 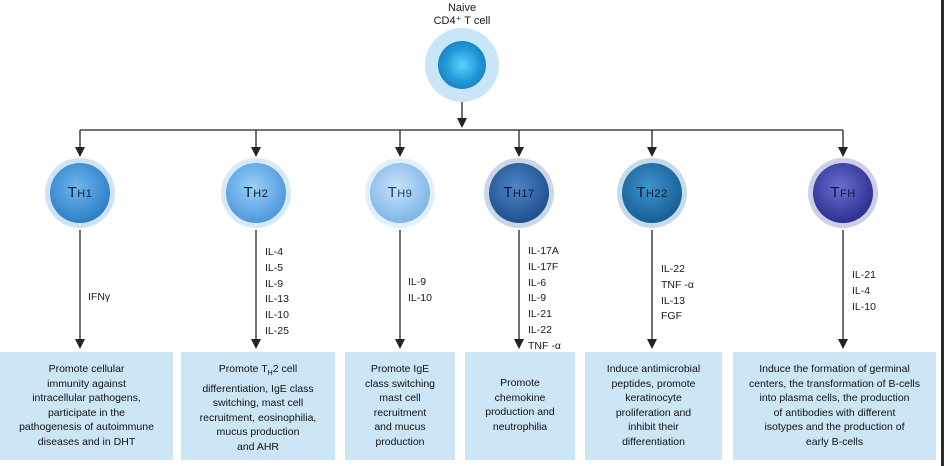 What do you see at coordinates (834, 398) in the screenshot?
I see `function-line: into plasma cells, the production` at bounding box center [834, 398].